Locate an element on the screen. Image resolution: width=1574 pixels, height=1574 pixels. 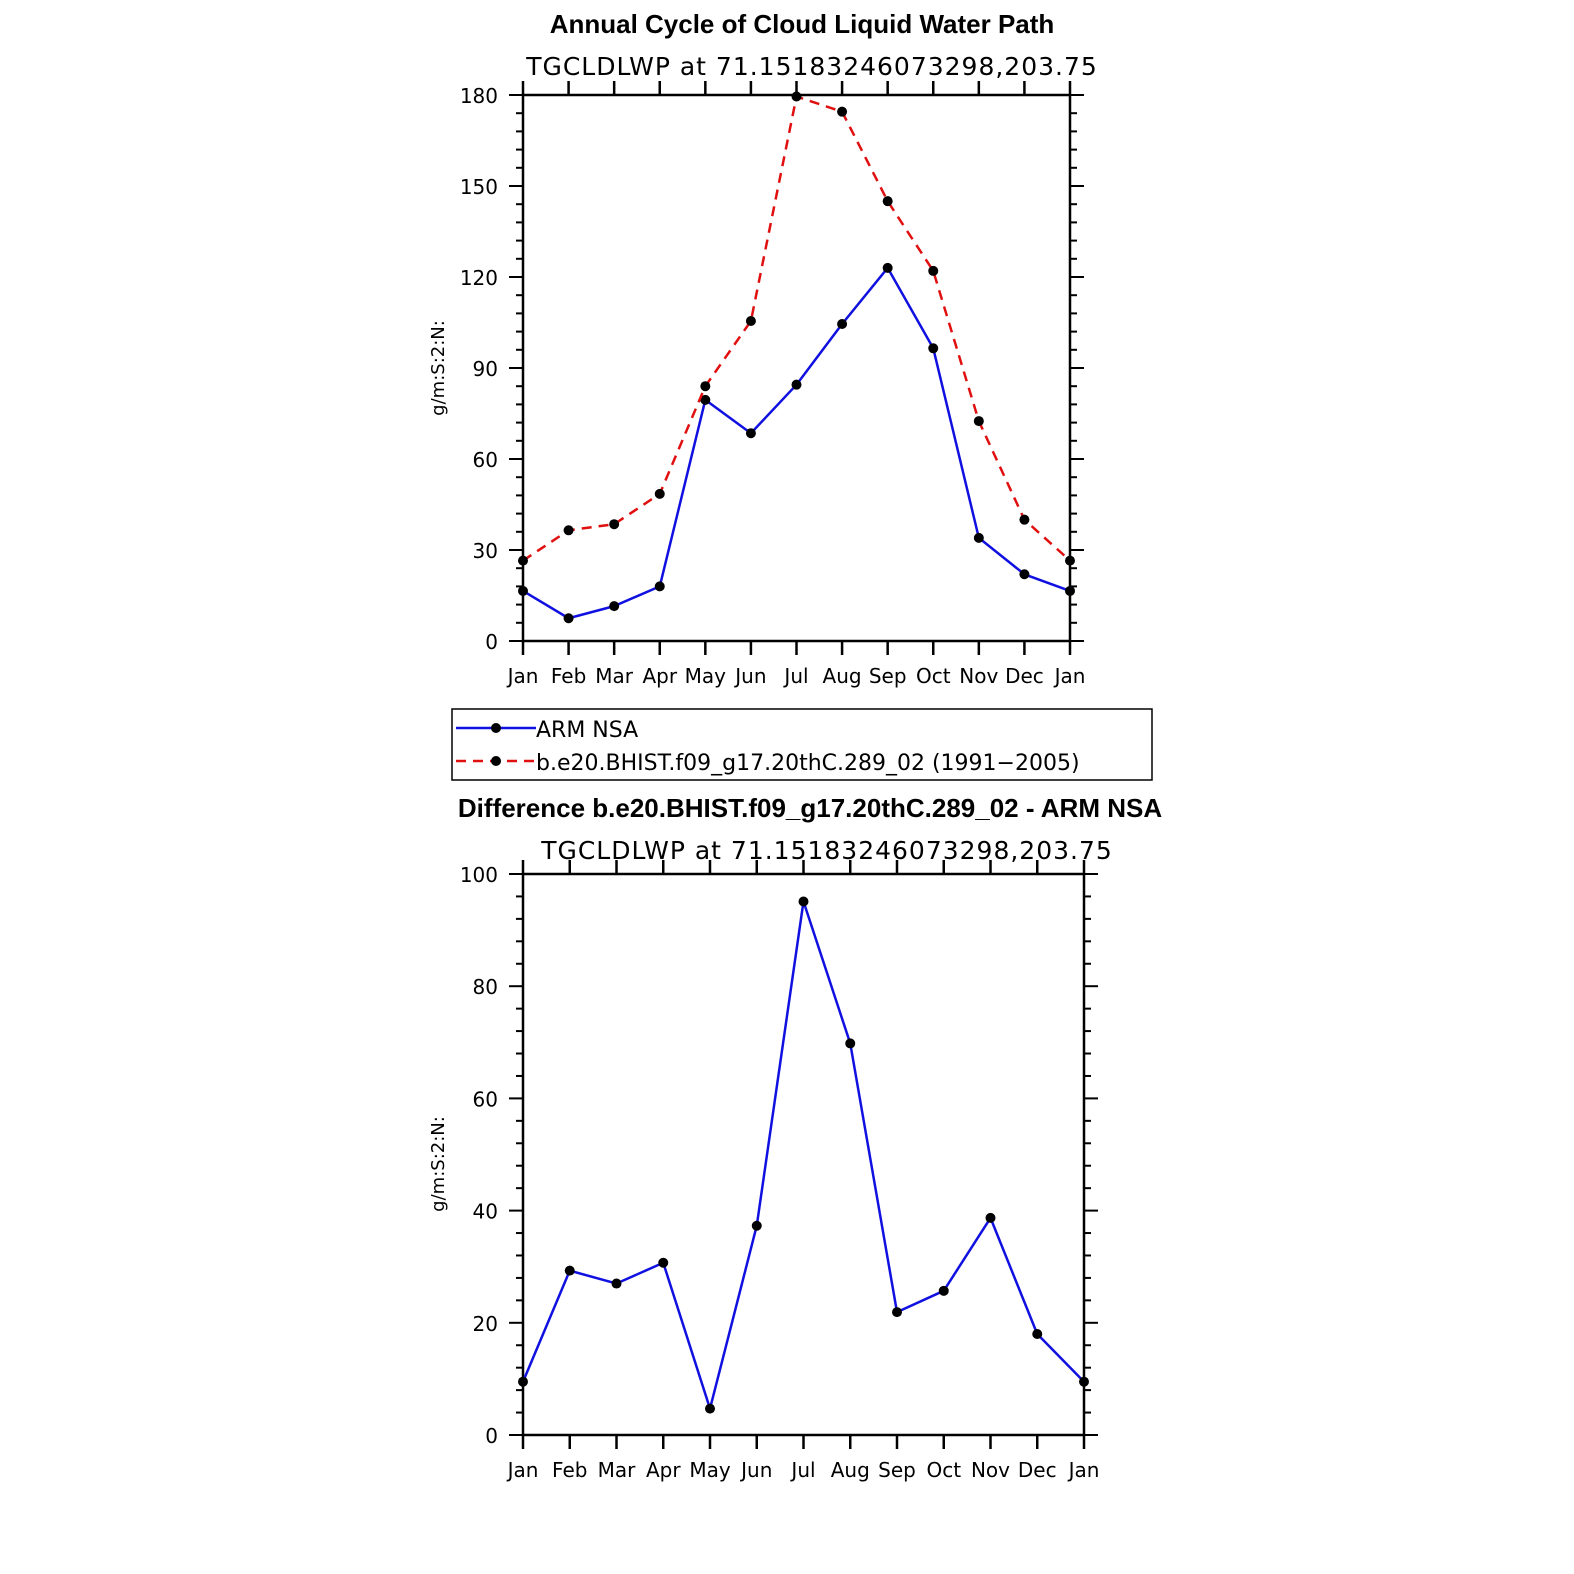
legend-item-arm-nsa: ARM NSA is located at coordinates (547, 730).